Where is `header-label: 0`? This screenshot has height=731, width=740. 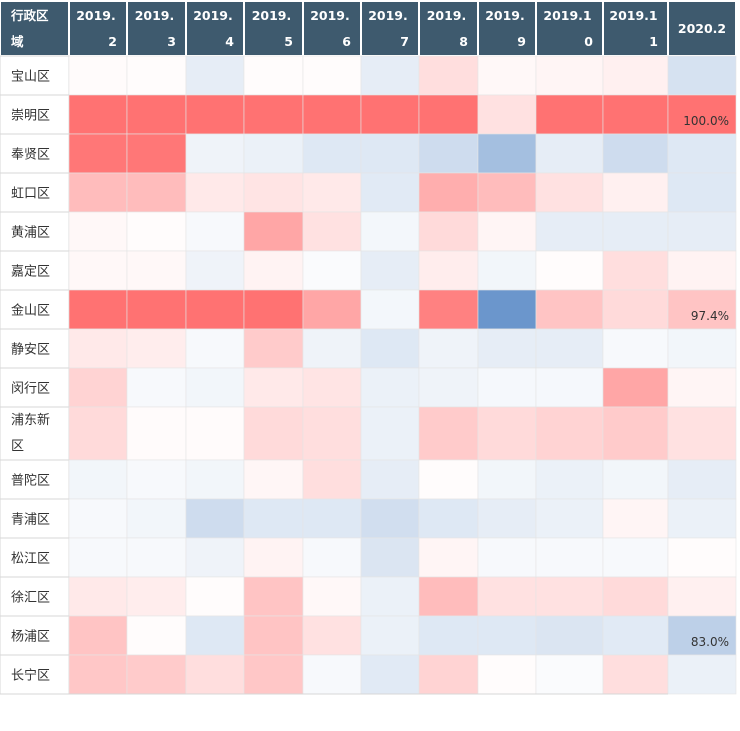 header-label: 0 is located at coordinates (588, 41).